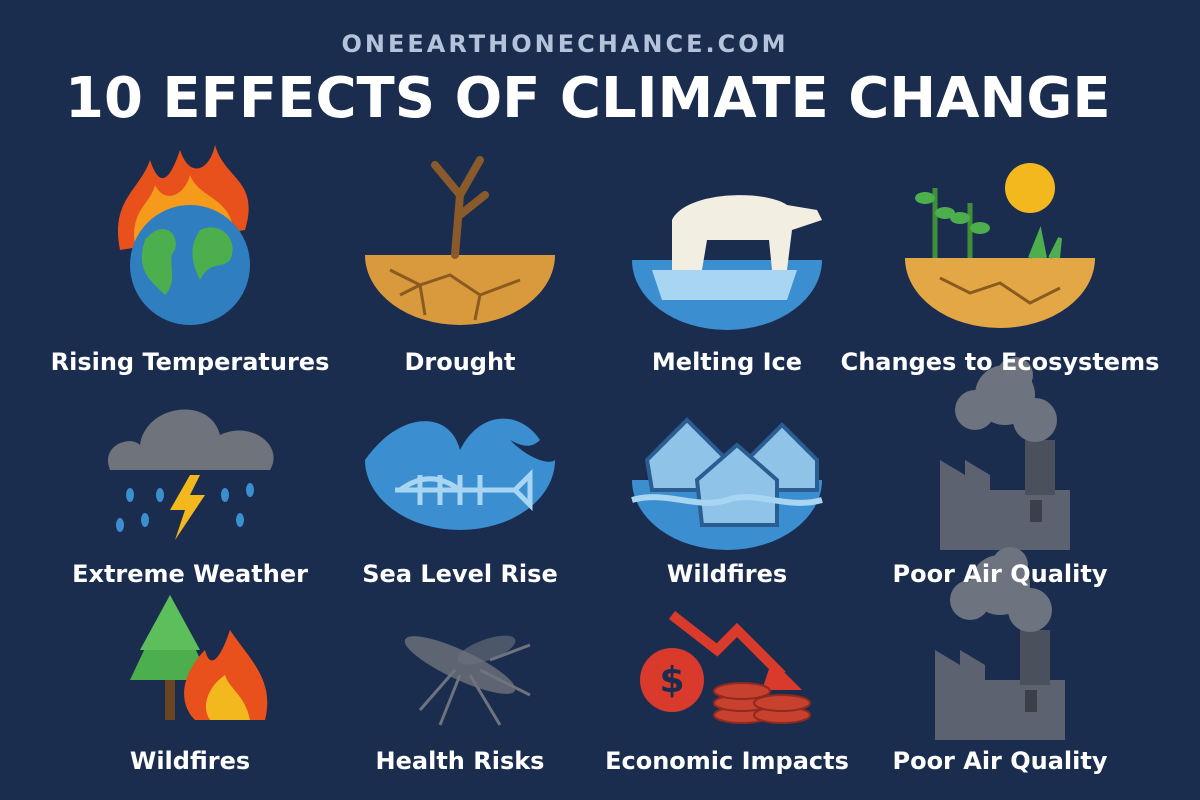  I want to click on item-label: Melting Ice, so click(727, 362).